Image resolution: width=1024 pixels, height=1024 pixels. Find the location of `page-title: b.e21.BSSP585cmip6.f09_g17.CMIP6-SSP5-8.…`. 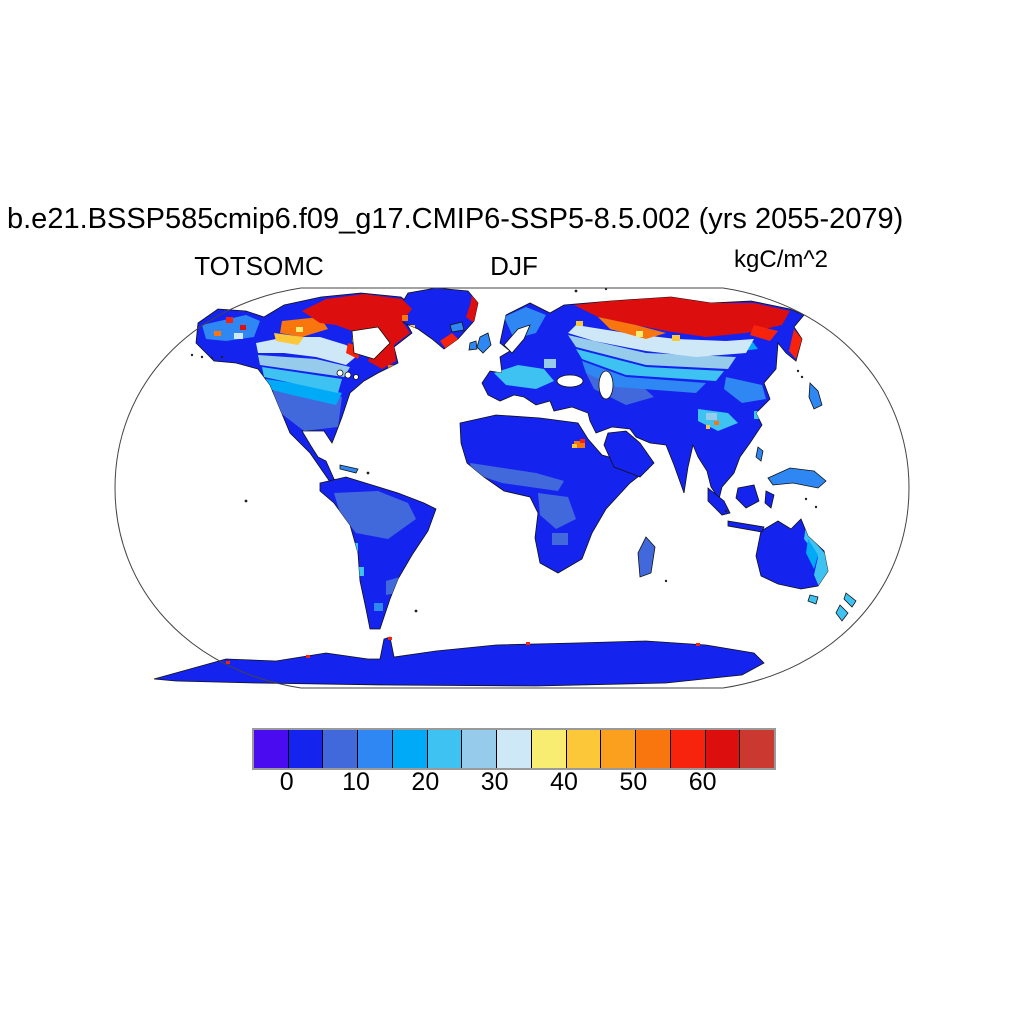

page-title: b.e21.BSSP585cmip6.f09_g17.CMIP6-SSP5-8.… is located at coordinates (455, 219).